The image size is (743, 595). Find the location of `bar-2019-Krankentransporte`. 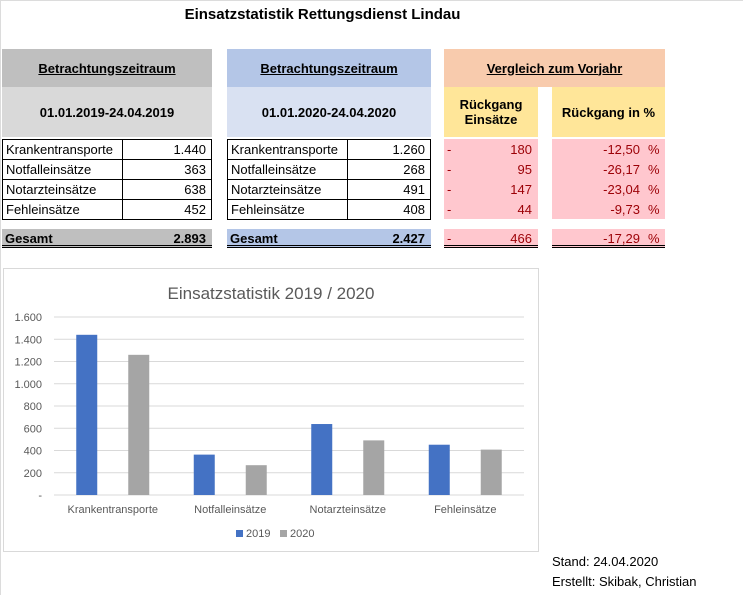

bar-2019-Krankentransporte is located at coordinates (87, 414).